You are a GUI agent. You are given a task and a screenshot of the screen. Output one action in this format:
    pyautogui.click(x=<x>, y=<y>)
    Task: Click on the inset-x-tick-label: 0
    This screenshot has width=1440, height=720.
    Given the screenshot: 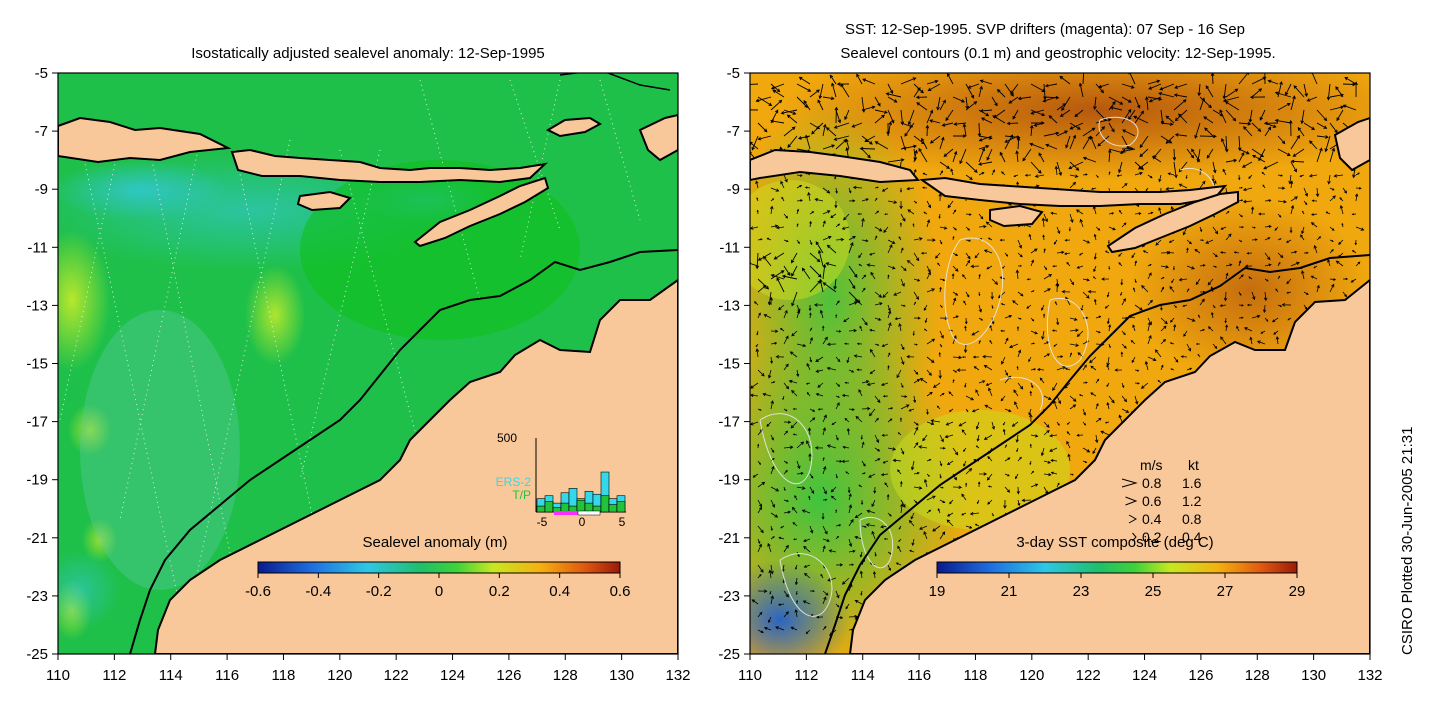 What is the action you would take?
    pyautogui.click(x=582, y=522)
    